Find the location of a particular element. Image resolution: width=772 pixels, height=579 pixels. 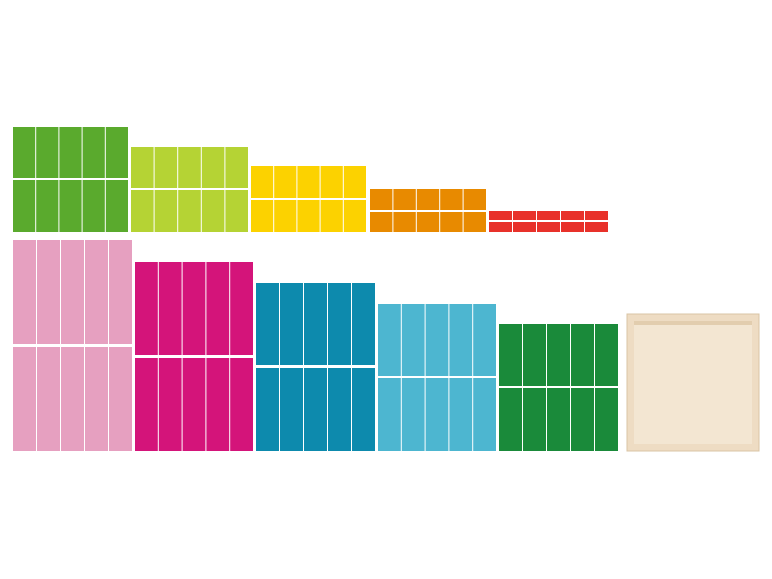

wooden-tray is located at coordinates (693, 382).